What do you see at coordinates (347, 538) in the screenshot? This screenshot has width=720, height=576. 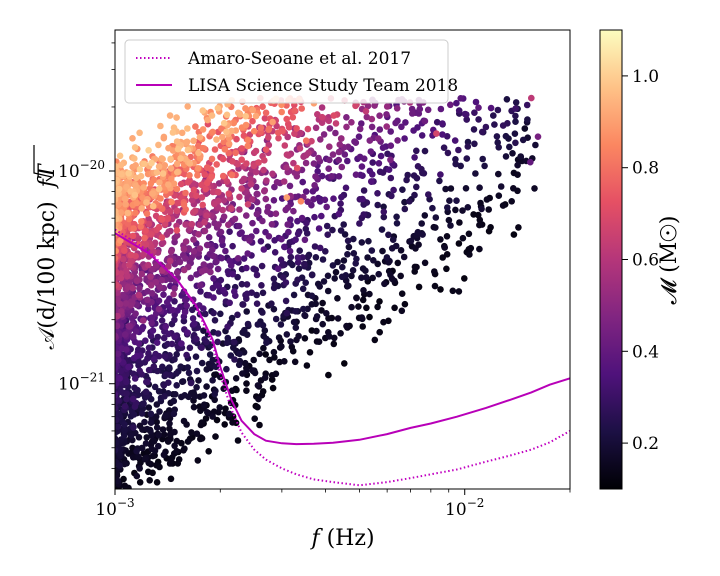 I see `x-axis-unit: (Hz)` at bounding box center [347, 538].